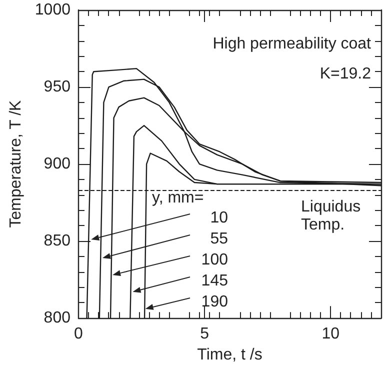  What do you see at coordinates (292, 44) in the screenshot?
I see `annotation: High permeability coat` at bounding box center [292, 44].